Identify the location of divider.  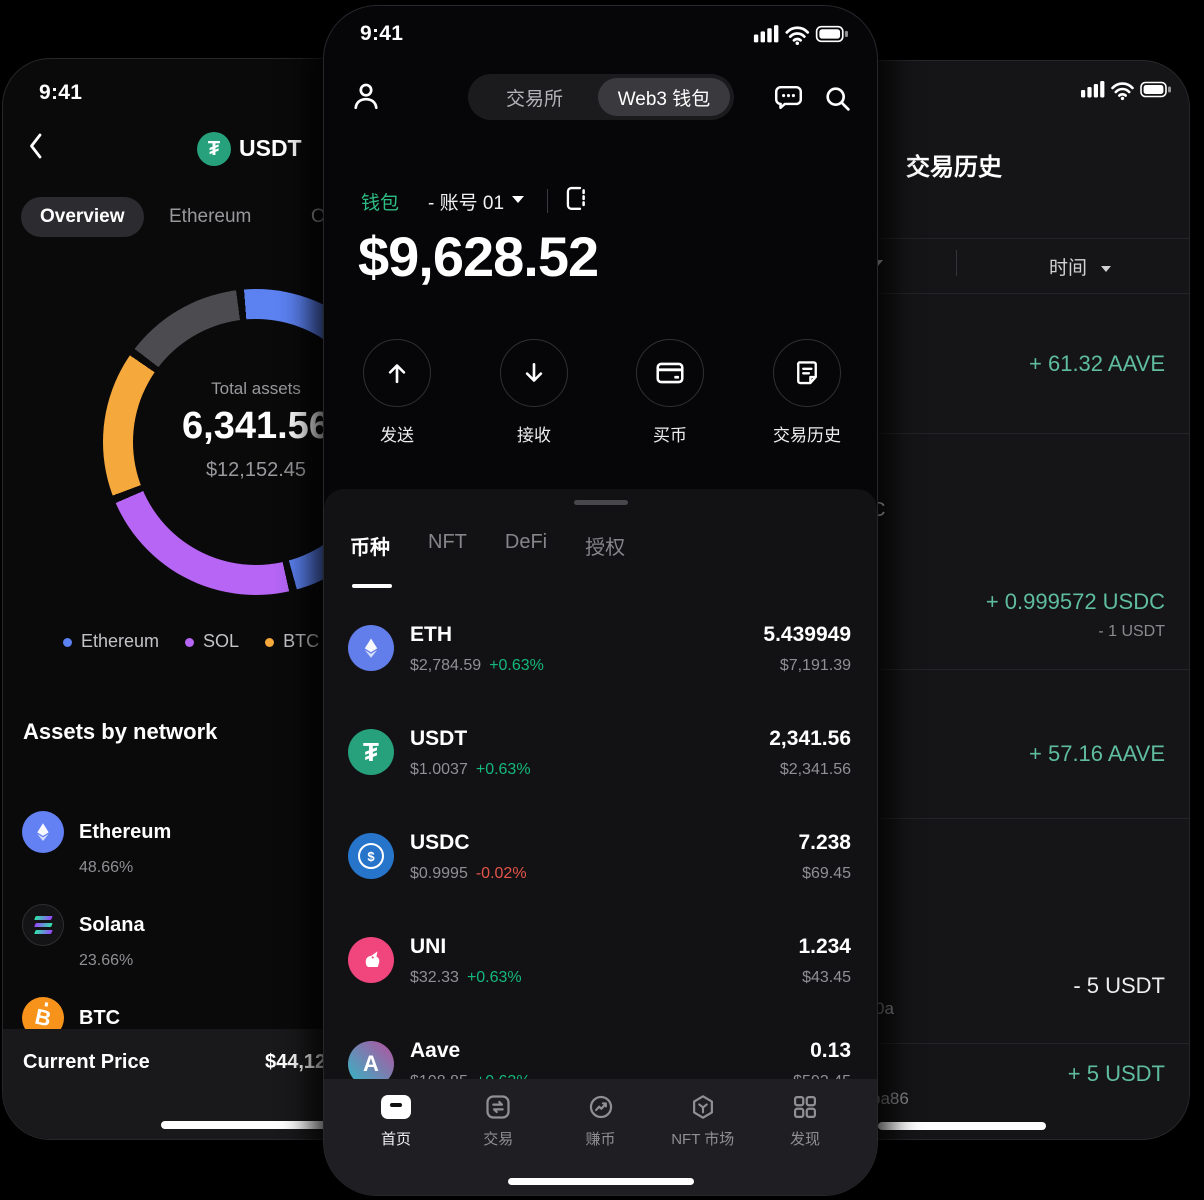
(547, 201).